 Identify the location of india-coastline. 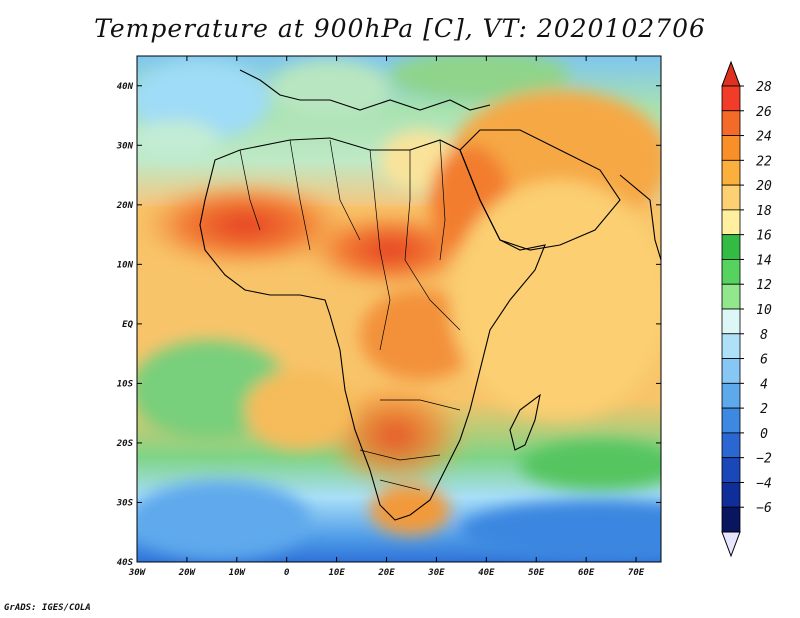
(640, 217).